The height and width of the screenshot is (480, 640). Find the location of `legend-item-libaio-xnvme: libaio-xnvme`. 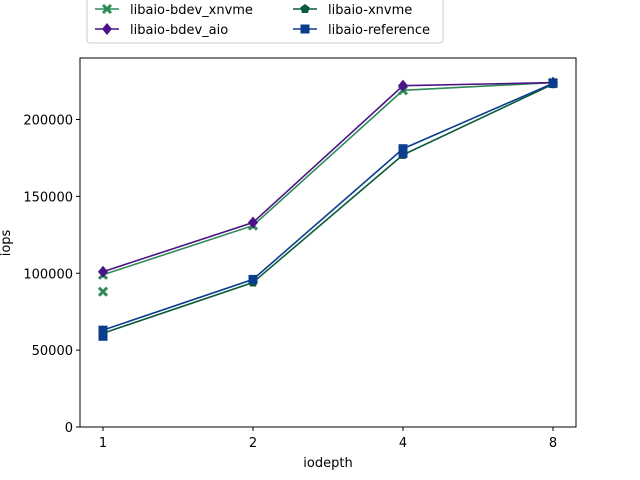

legend-item-libaio-xnvme: libaio-xnvme is located at coordinates (352, 10).